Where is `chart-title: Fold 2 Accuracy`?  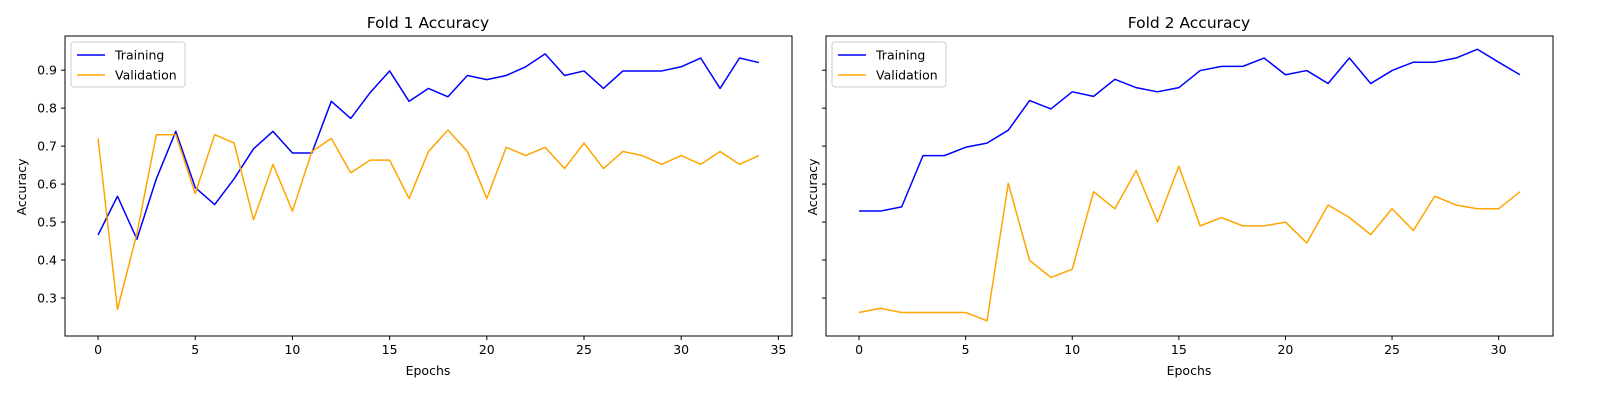
chart-title: Fold 2 Accuracy is located at coordinates (1189, 23).